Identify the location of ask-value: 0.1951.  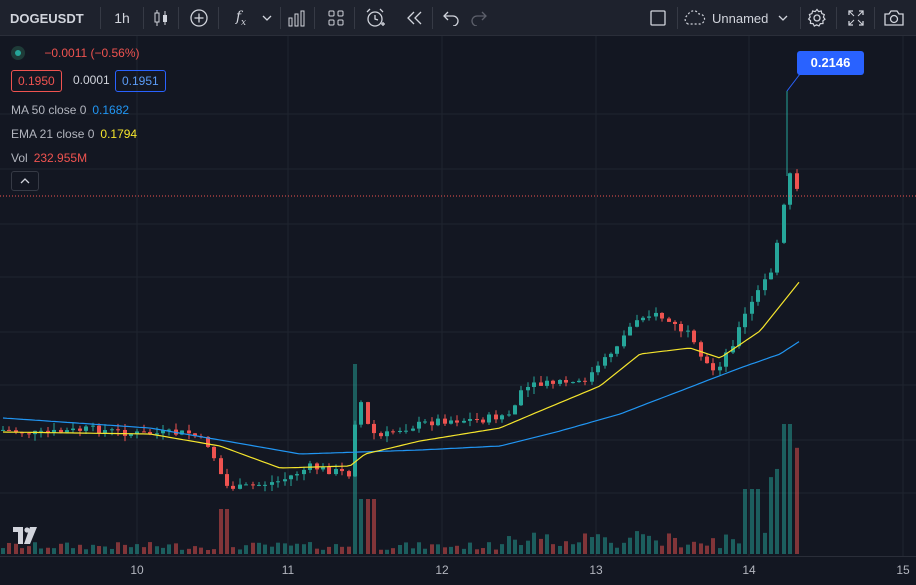
(140, 81).